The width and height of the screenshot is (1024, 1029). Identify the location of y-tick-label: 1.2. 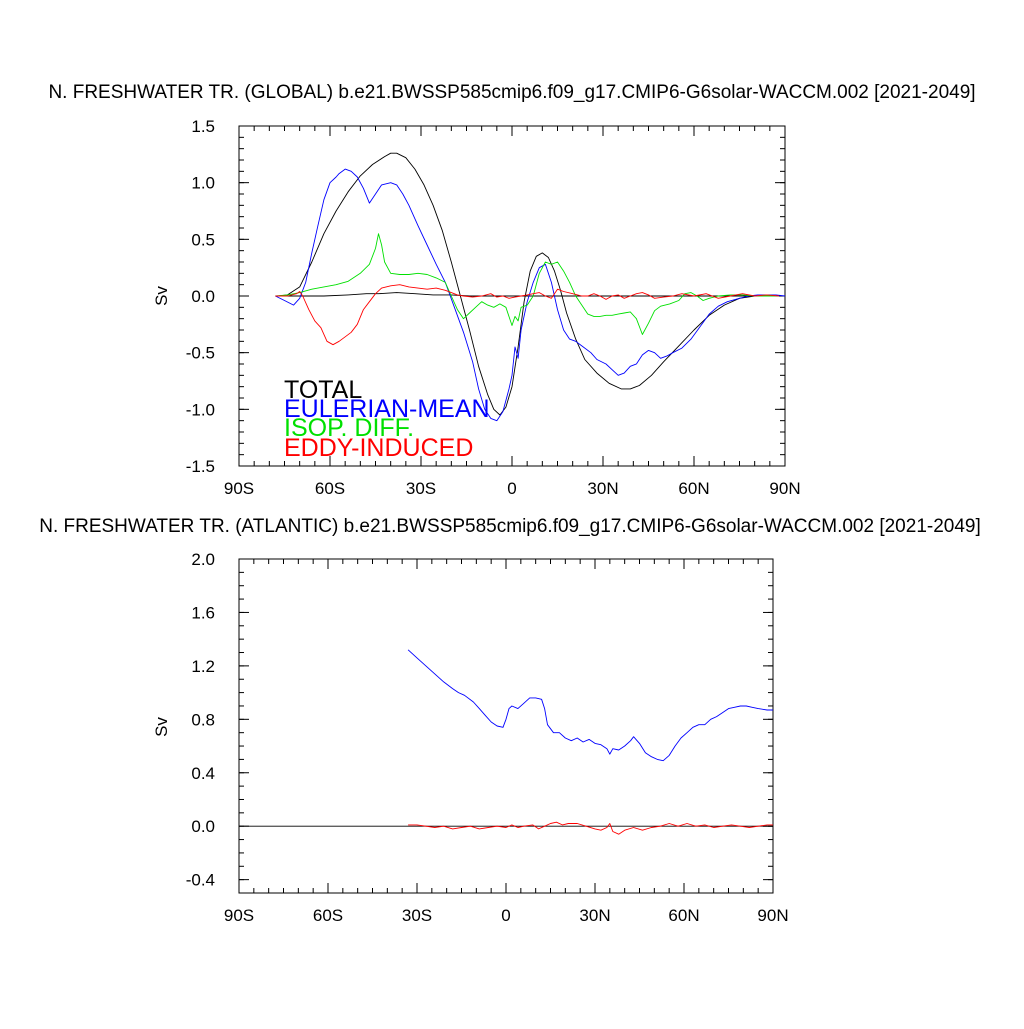
(203, 666).